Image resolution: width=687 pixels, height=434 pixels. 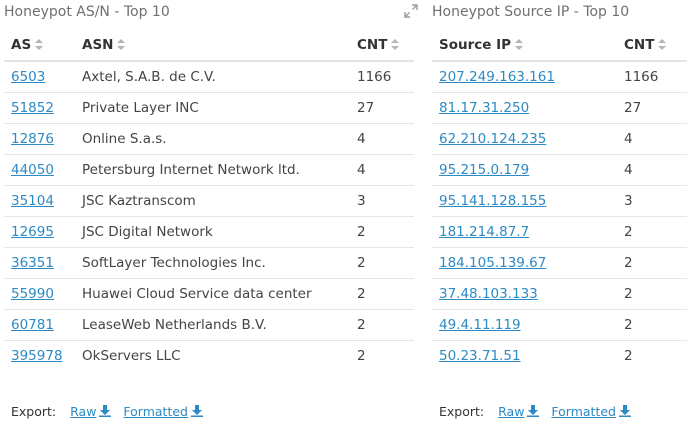 What do you see at coordinates (559, 170) in the screenshot?
I see `table-row: 95.215.0.179 4` at bounding box center [559, 170].